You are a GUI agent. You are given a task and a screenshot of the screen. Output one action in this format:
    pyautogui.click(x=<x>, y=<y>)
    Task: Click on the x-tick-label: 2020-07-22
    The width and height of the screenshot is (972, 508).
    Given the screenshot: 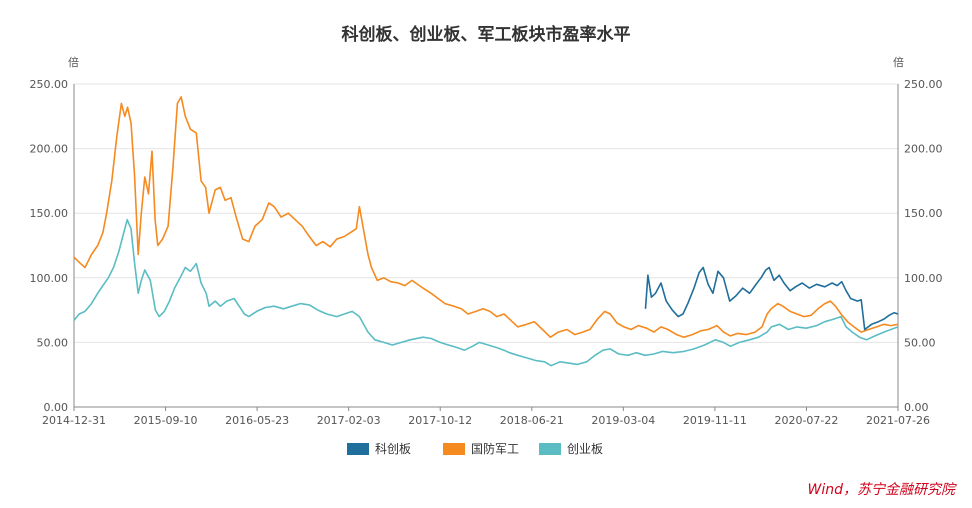 What is the action you would take?
    pyautogui.click(x=806, y=420)
    